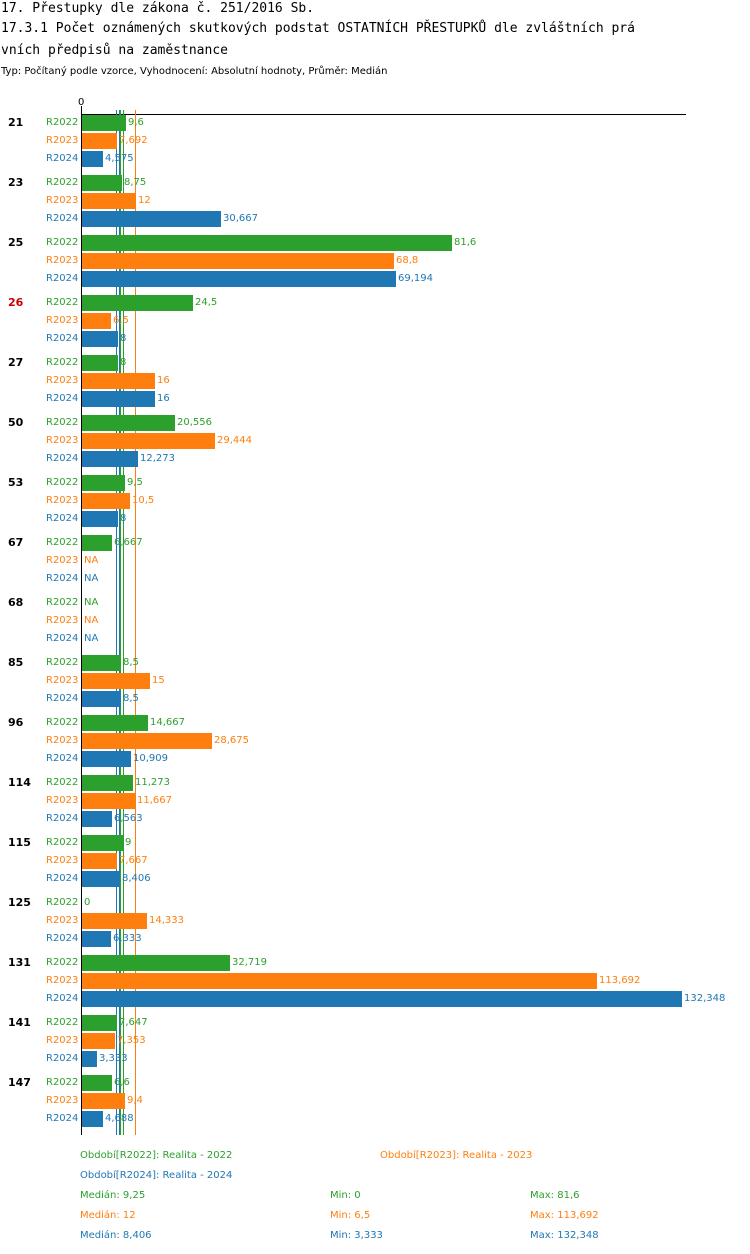 The image size is (750, 1254). What do you see at coordinates (345, 1195) in the screenshot?
I see `stat-min-r2022: Min: 0` at bounding box center [345, 1195].